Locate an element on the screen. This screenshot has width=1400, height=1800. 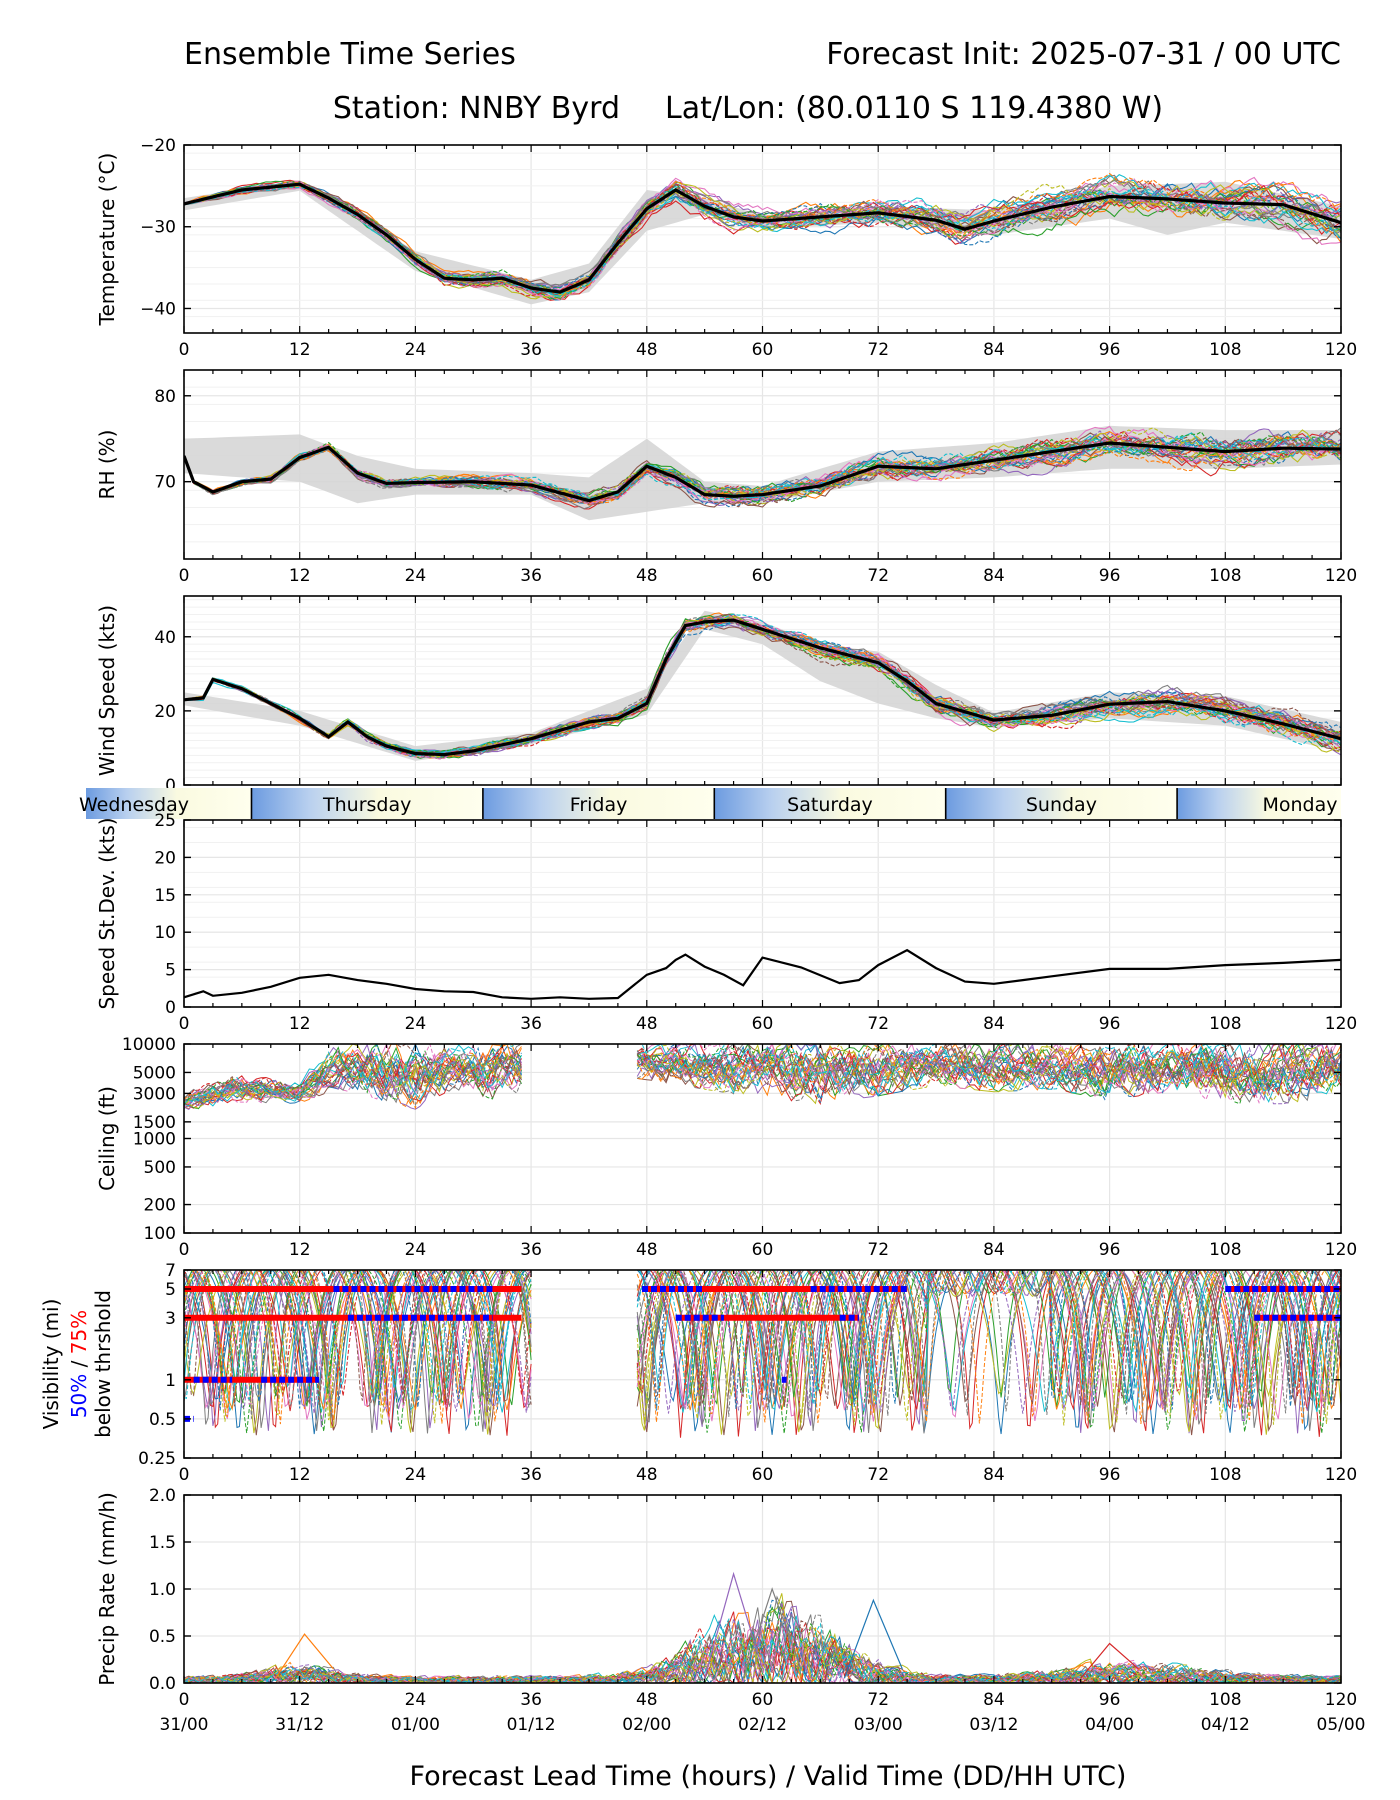
y-tick-label: −20 is located at coordinates (158, 146).